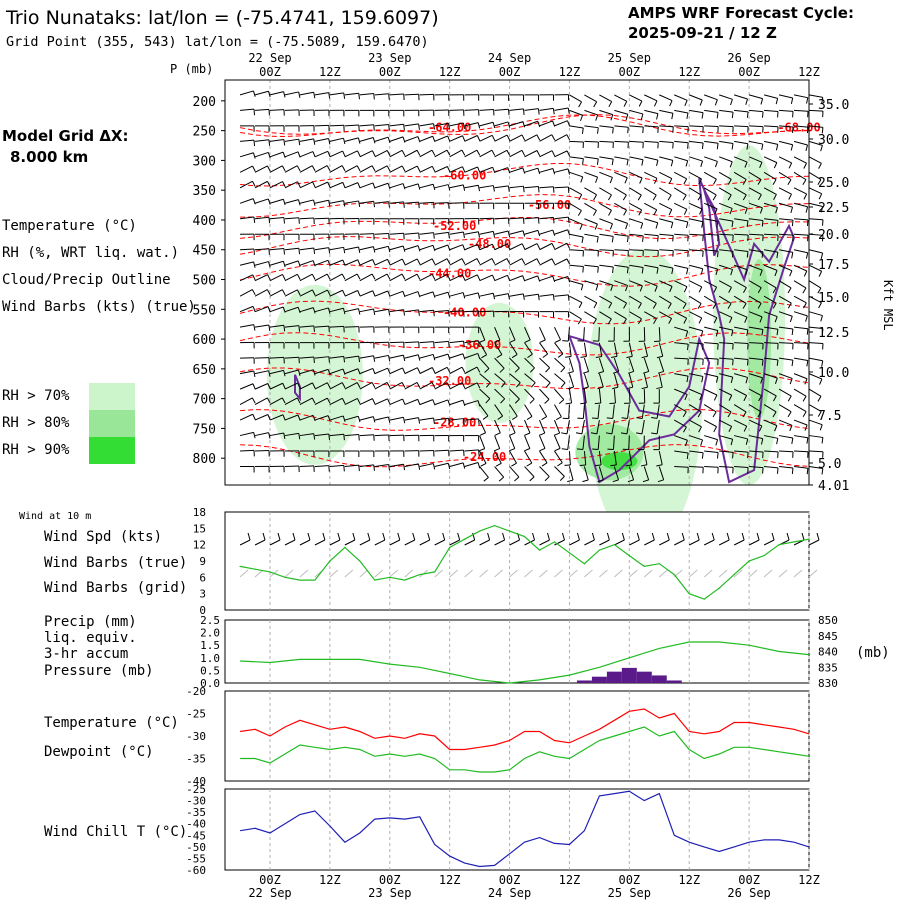 The width and height of the screenshot is (900, 900). What do you see at coordinates (833, 235) in the screenshot?
I see `height-tick: 20.0` at bounding box center [833, 235].